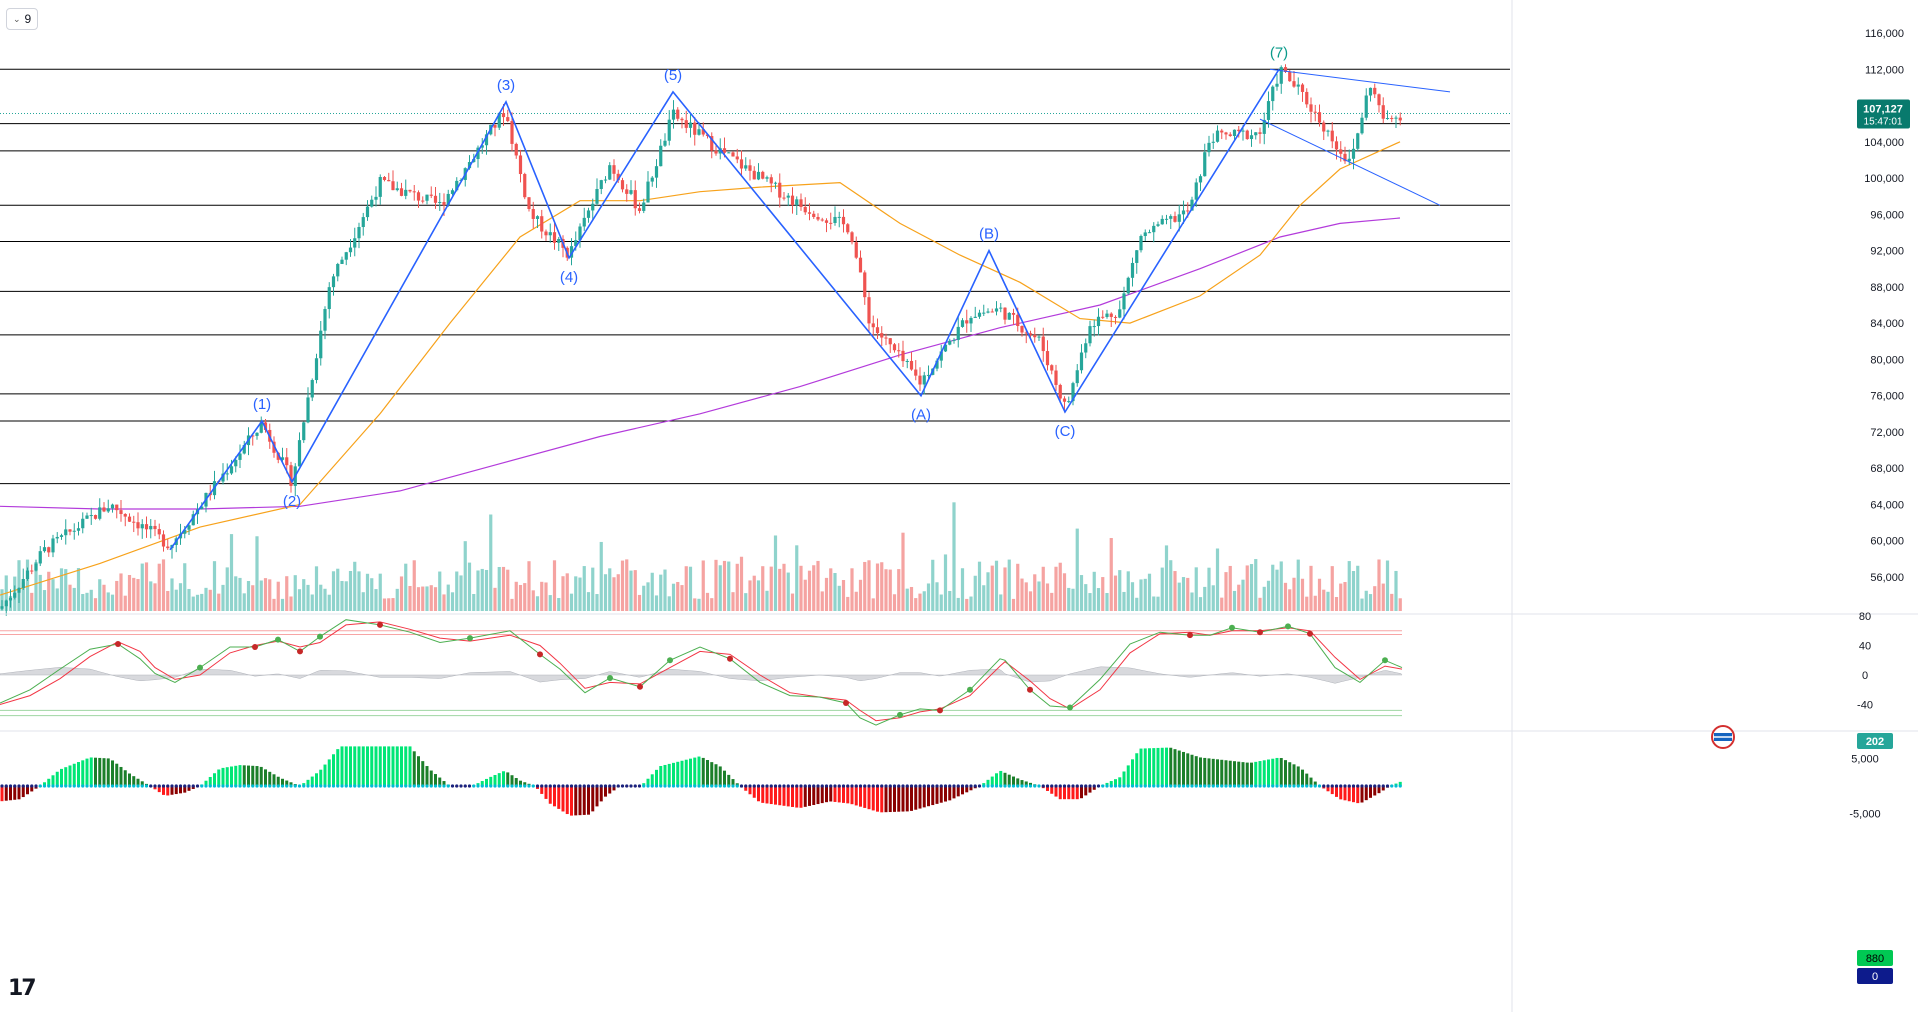  What do you see at coordinates (1887, 469) in the screenshot?
I see `price-tick-label: 68,000` at bounding box center [1887, 469].